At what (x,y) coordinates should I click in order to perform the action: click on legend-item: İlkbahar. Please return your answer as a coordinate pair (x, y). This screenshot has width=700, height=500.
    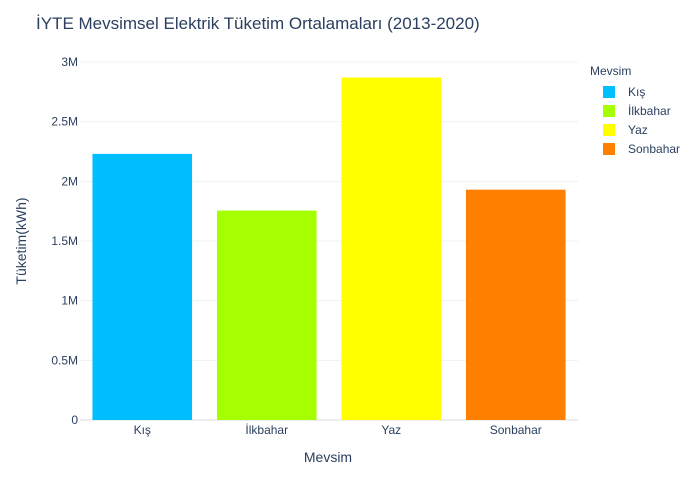
    Looking at the image, I should click on (637, 111).